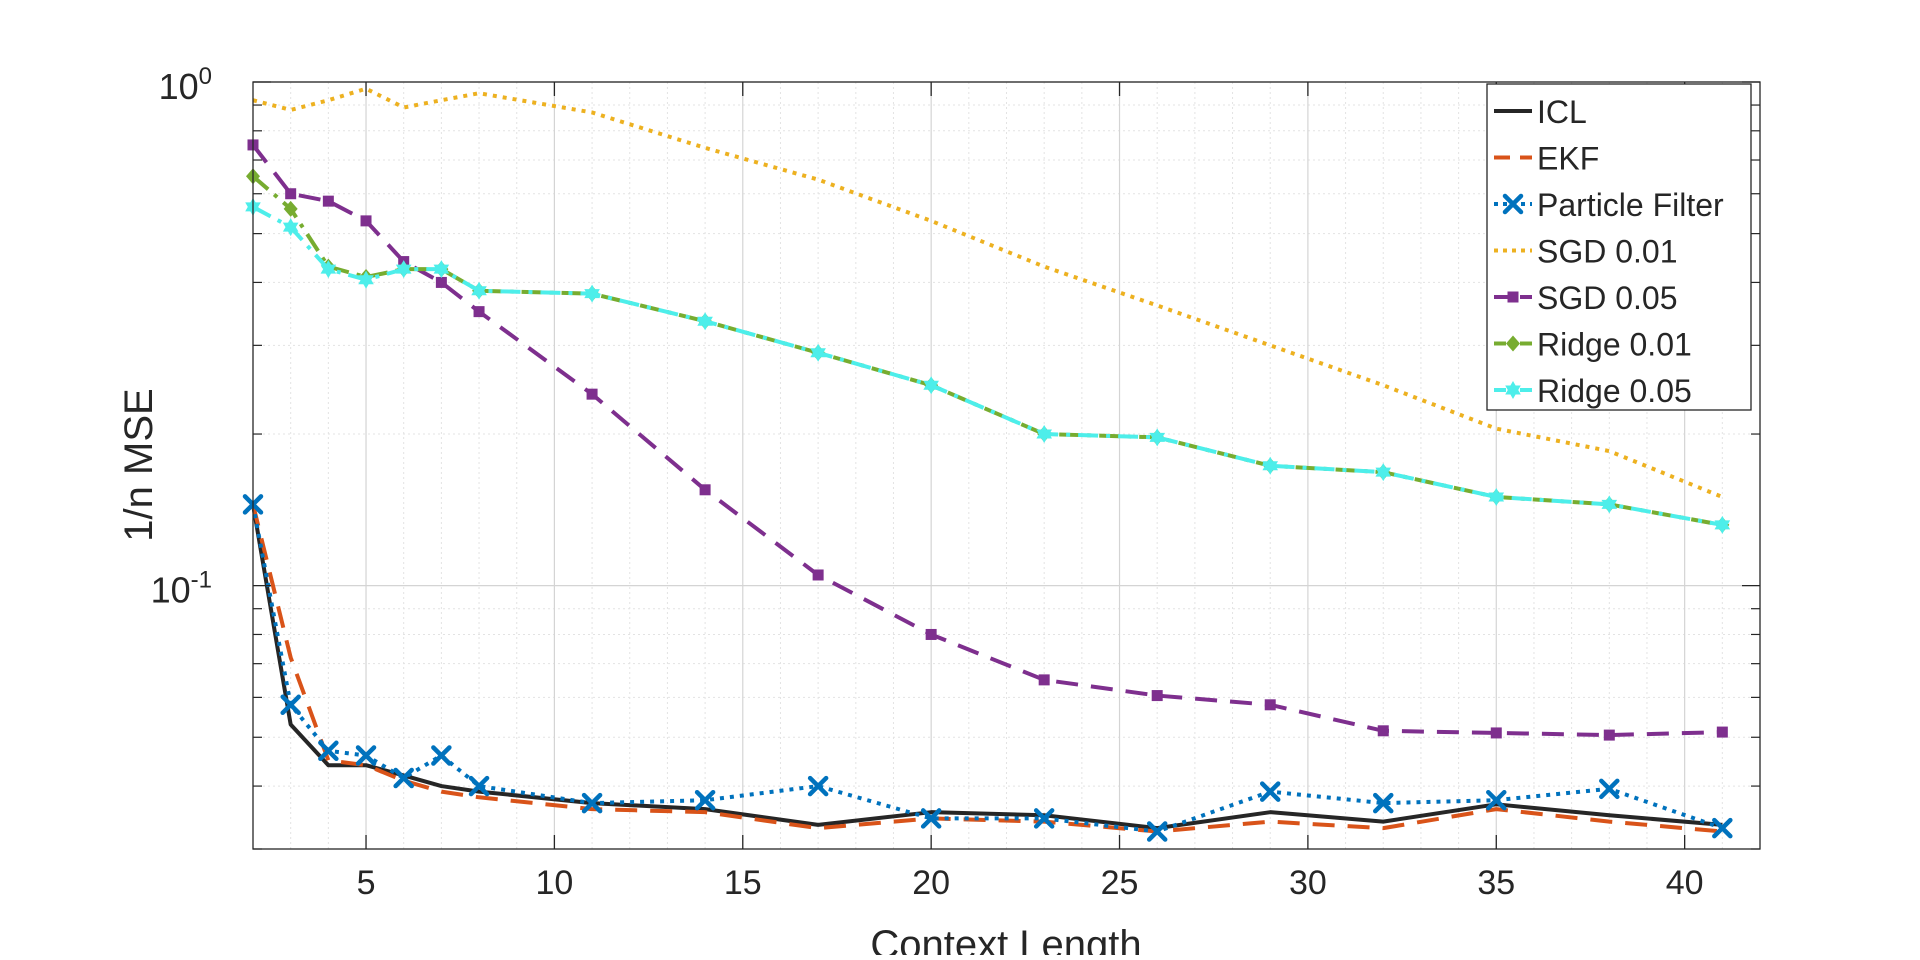  I want to click on x-tick-label: 10, so click(554, 883).